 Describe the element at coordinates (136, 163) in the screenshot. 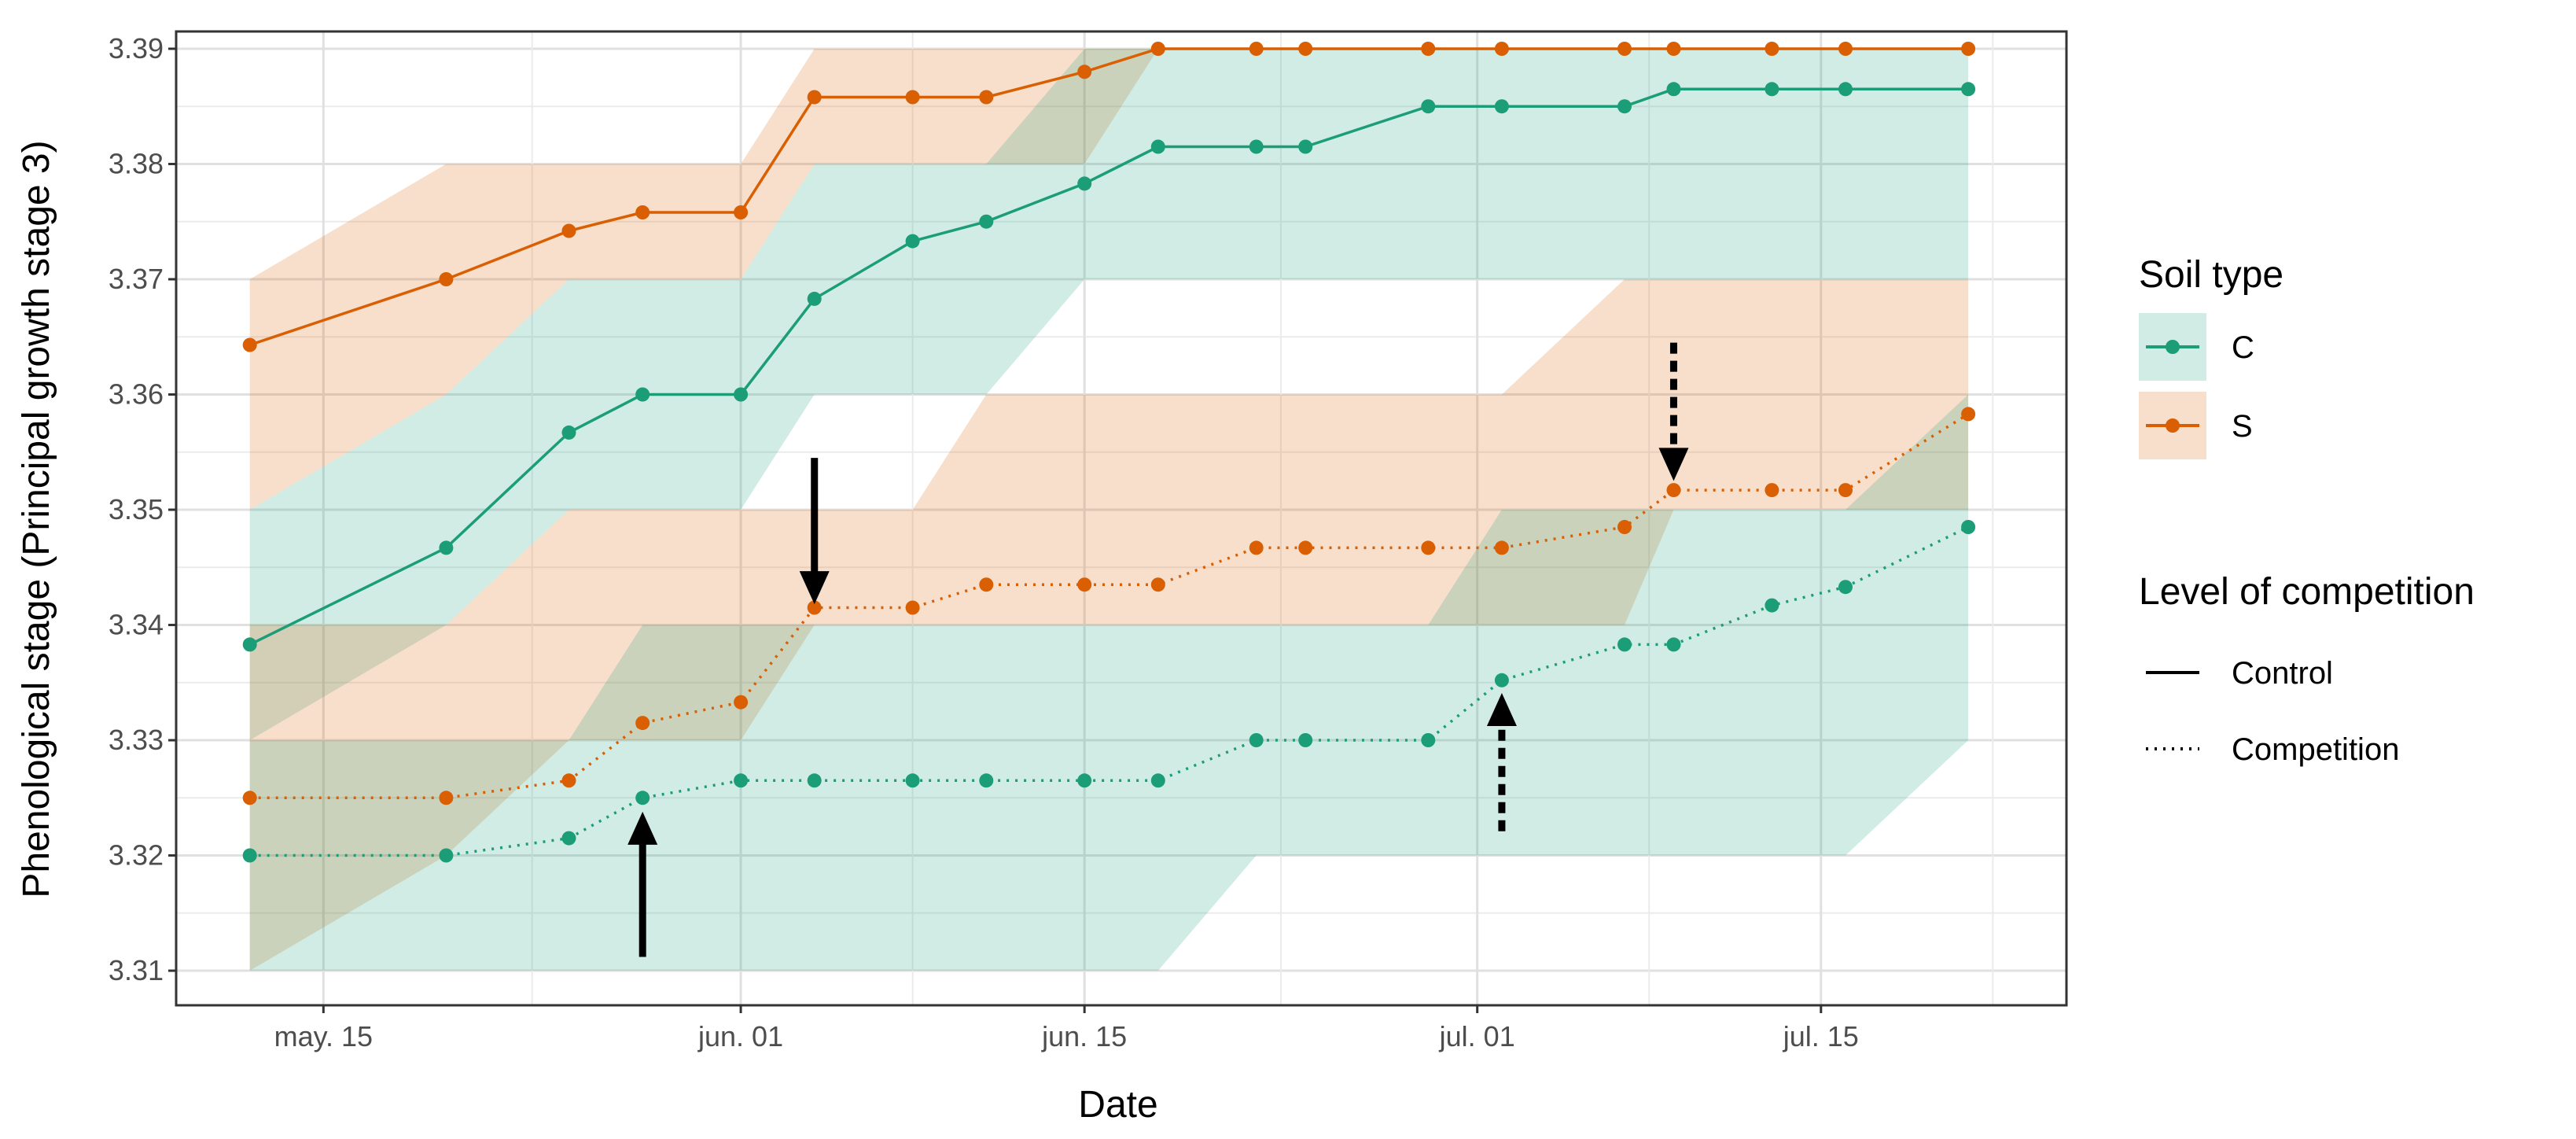

I see `y-tick-label: 3.38` at that location.